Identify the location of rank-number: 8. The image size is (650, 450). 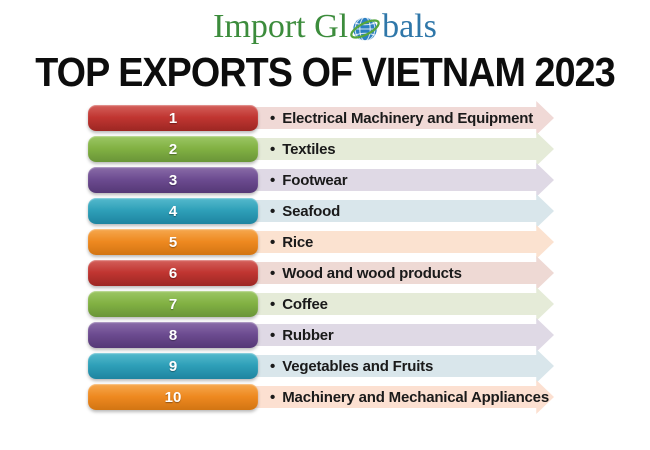
(173, 335).